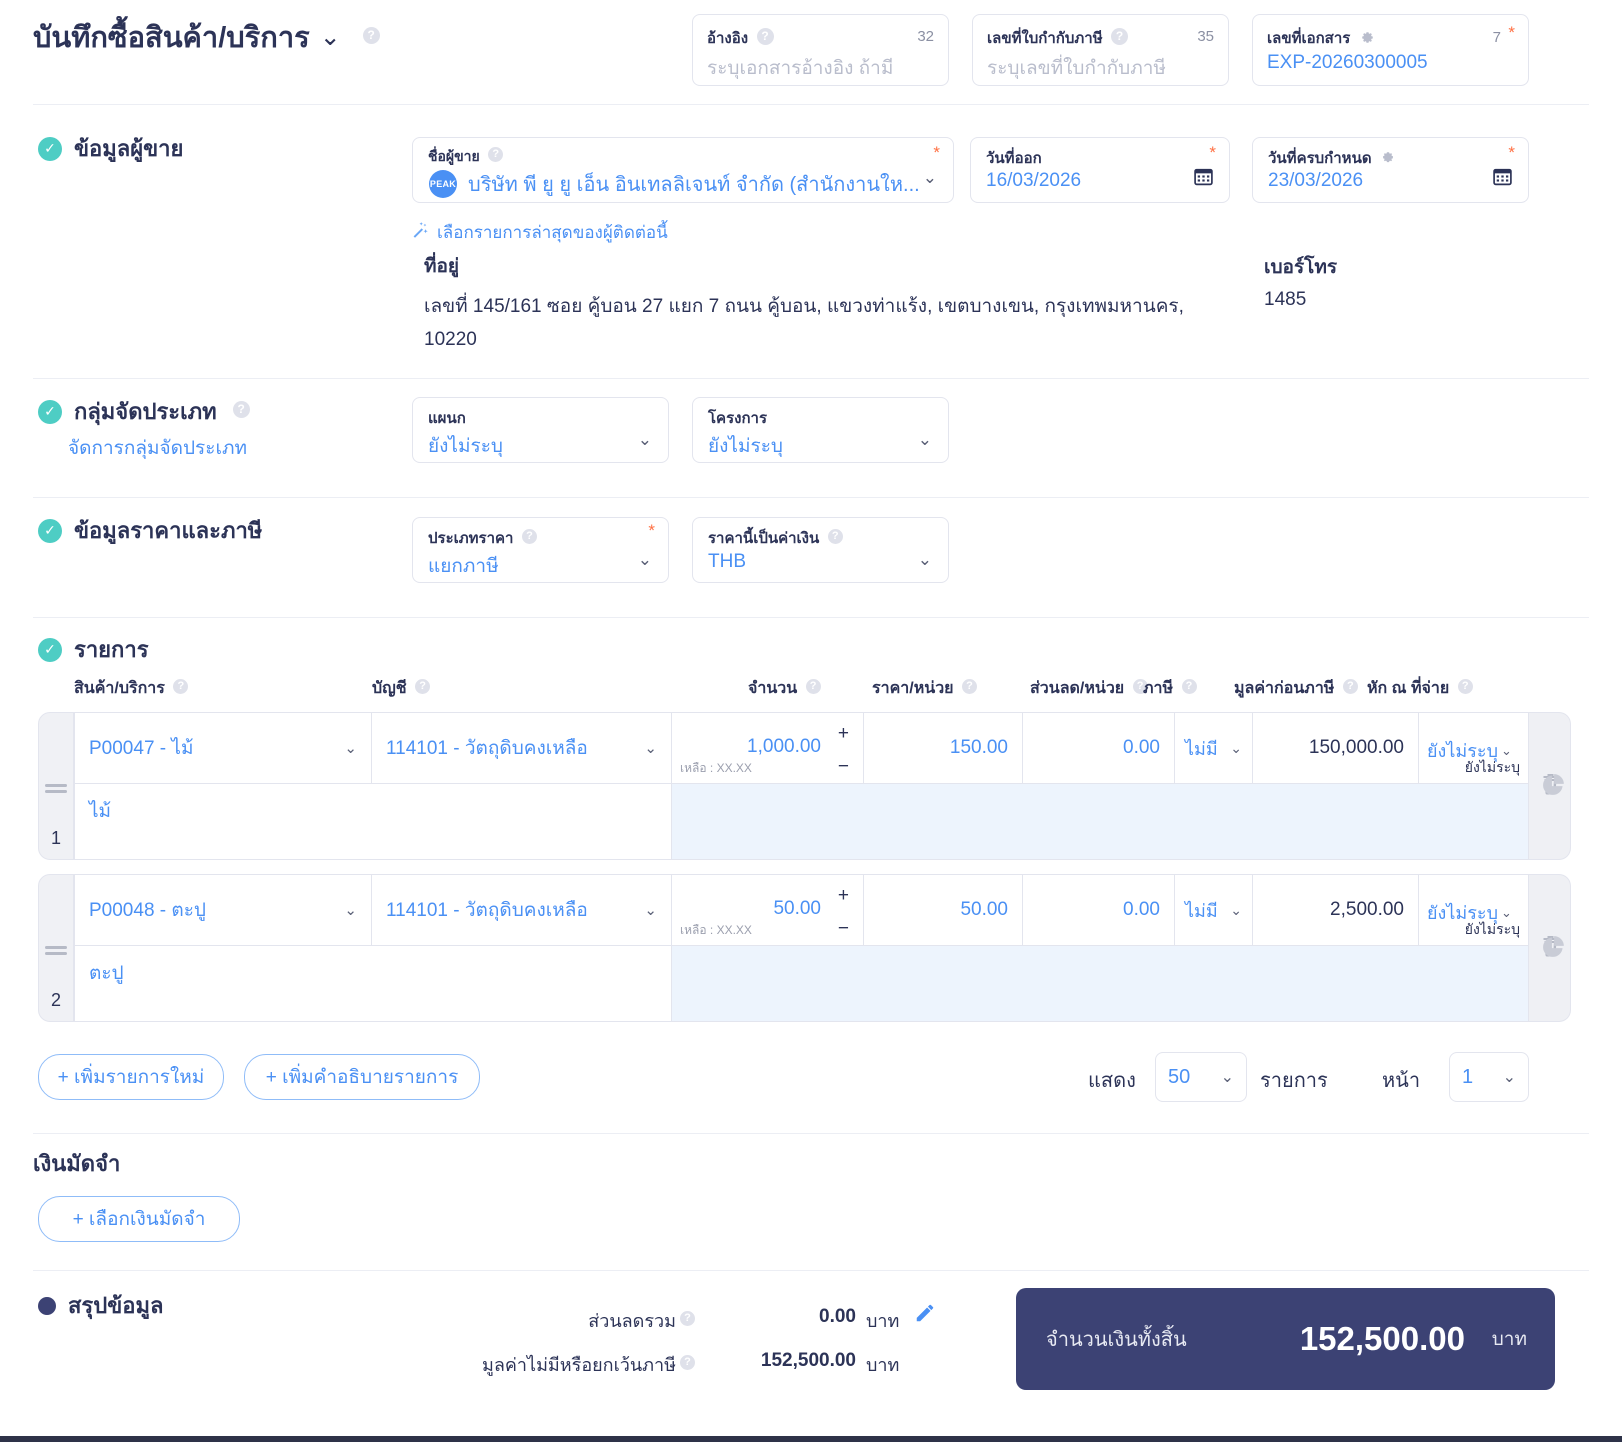 The image size is (1622, 1442). What do you see at coordinates (1285, 299) in the screenshot?
I see `phone-value: 1485` at bounding box center [1285, 299].